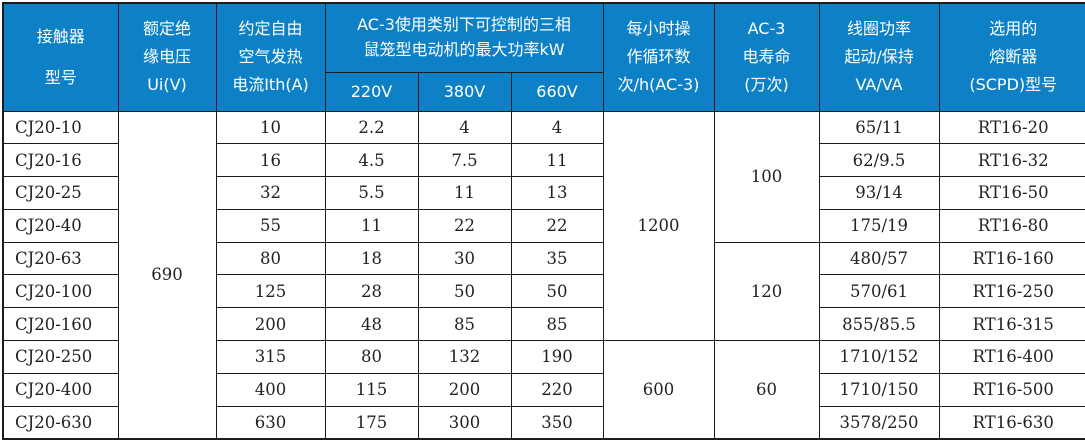 Image resolution: width=1085 pixels, height=442 pixels. I want to click on cell-kw380: 85, so click(464, 324).